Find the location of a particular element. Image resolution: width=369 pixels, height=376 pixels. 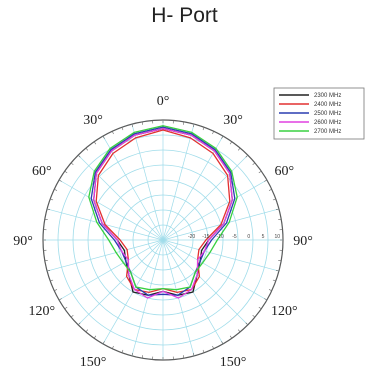

legend-entry: 2600 MHz is located at coordinates (327, 123).